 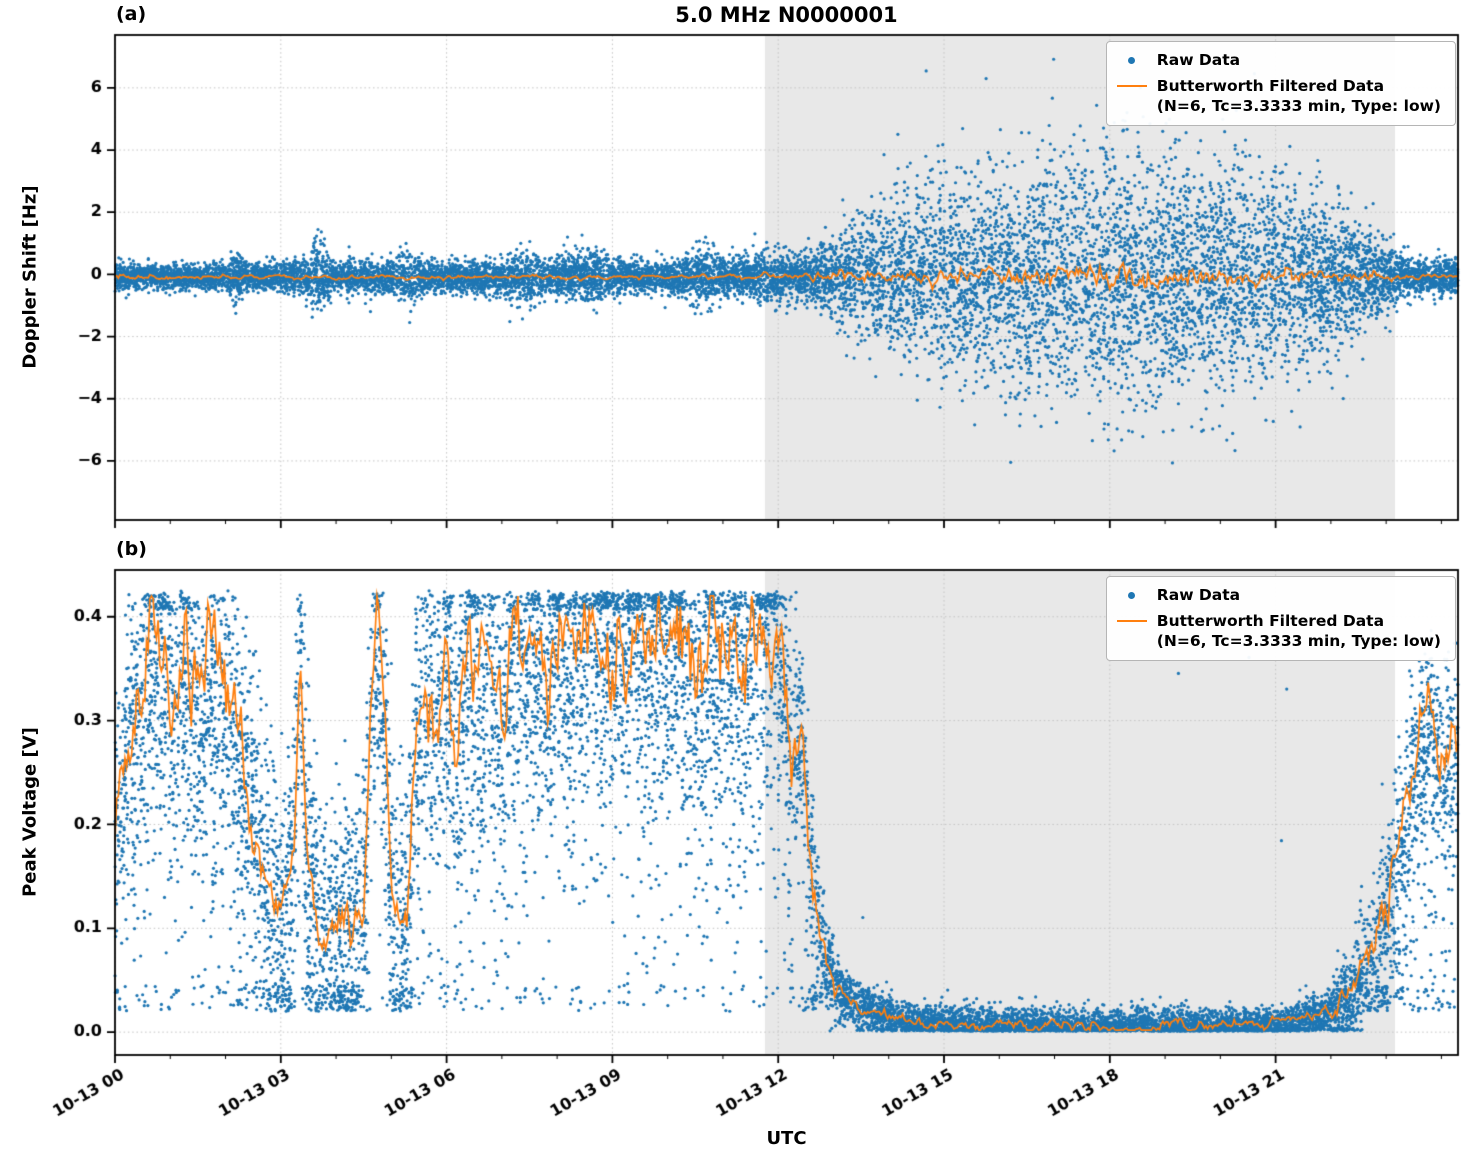 What do you see at coordinates (786, 15) in the screenshot?
I see `figure-title: 5.0 MHz N0000001` at bounding box center [786, 15].